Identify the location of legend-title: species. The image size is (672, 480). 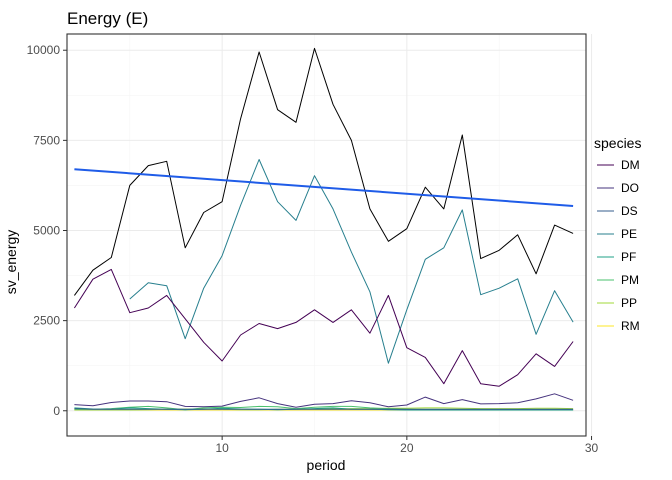
(617, 143).